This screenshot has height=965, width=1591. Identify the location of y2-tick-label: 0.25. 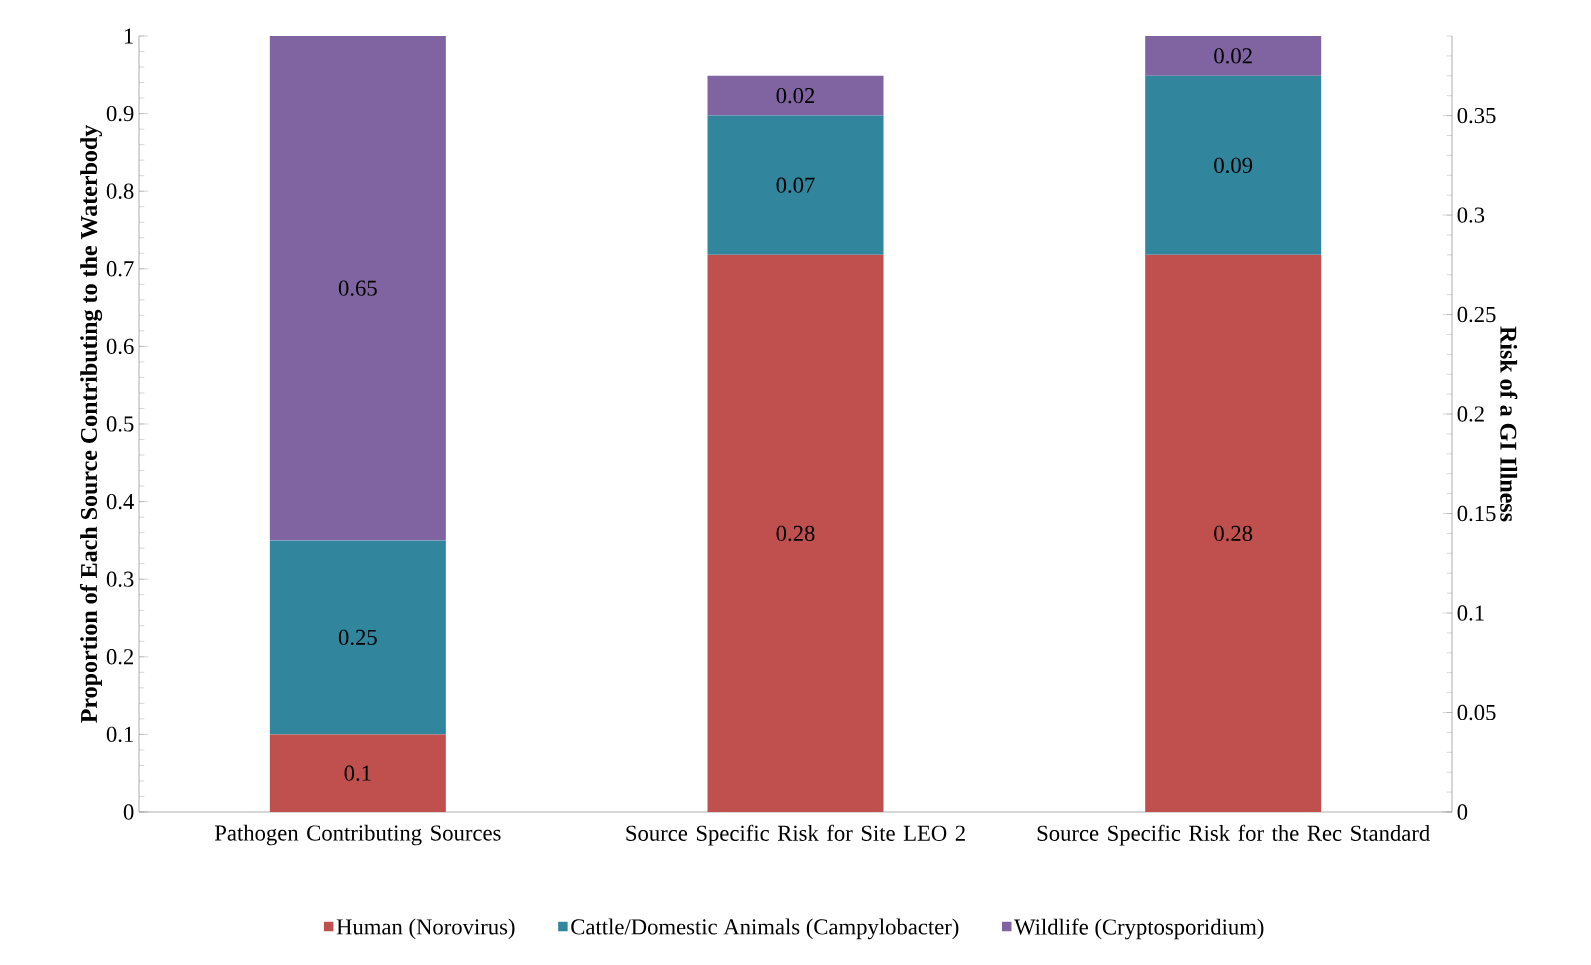
(1476, 314).